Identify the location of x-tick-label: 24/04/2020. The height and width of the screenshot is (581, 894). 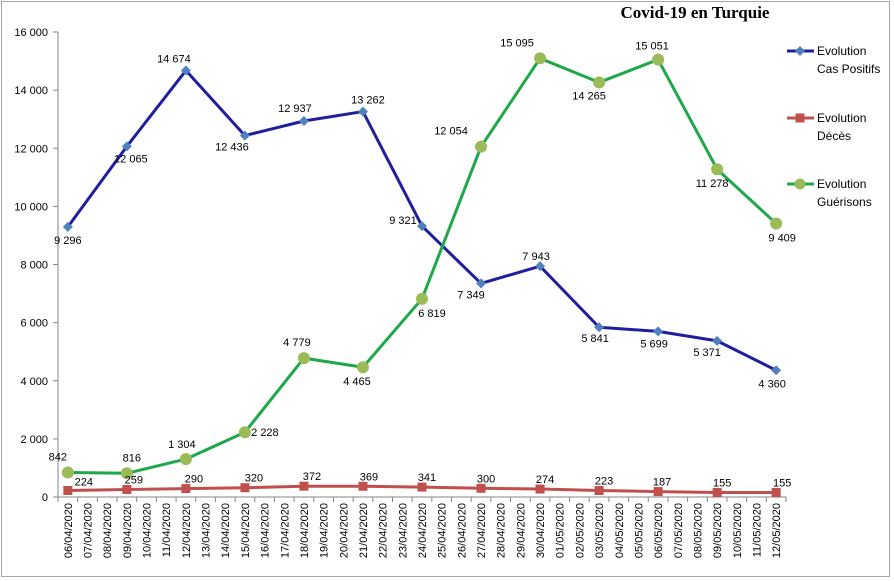
(423, 530).